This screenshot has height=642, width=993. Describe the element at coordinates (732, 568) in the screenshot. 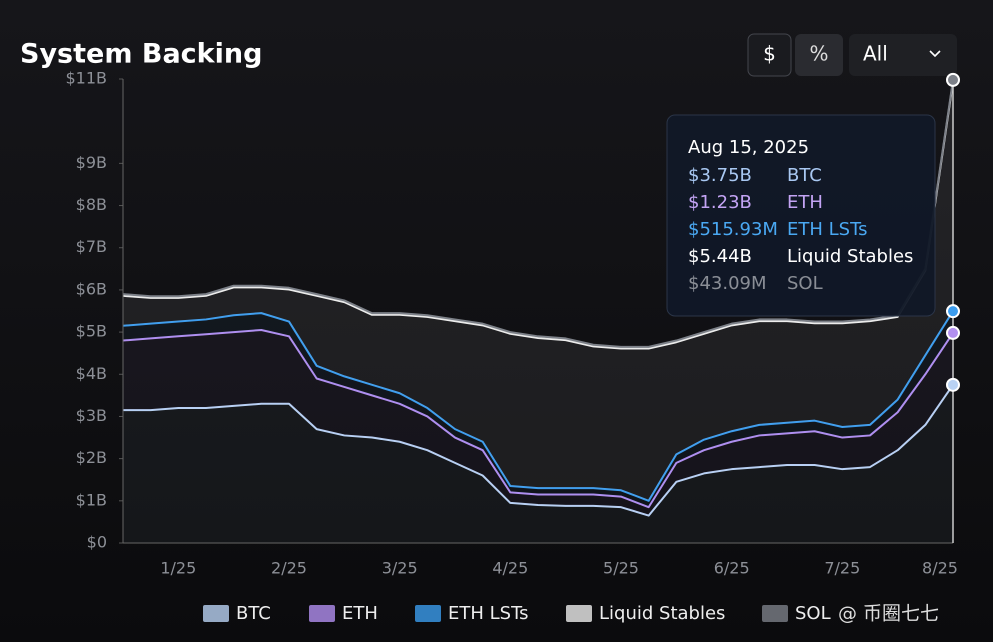

I see `x-tick-label: 6/25` at that location.